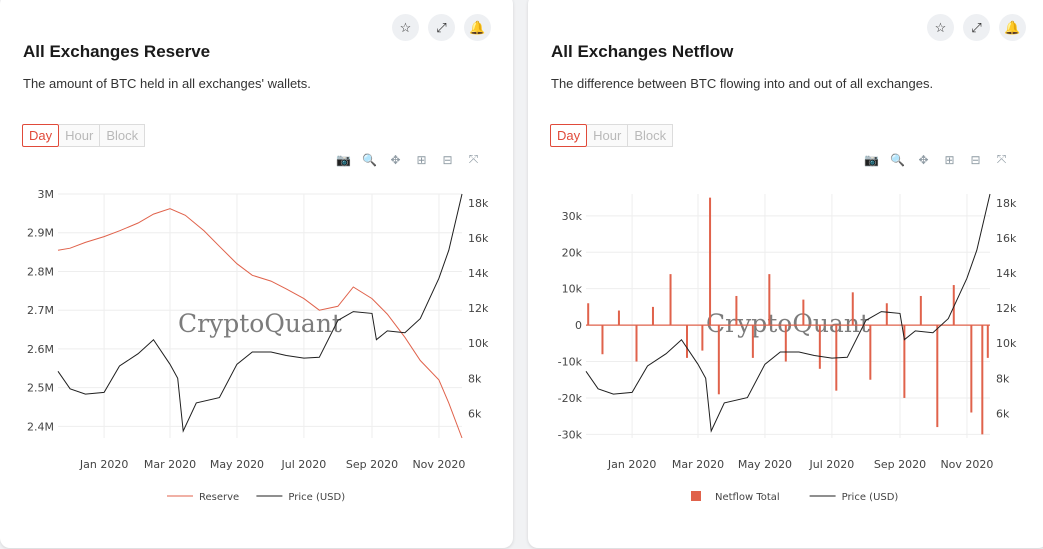  Describe the element at coordinates (40, 233) in the screenshot. I see `y-tick-label: 2.9M` at that location.